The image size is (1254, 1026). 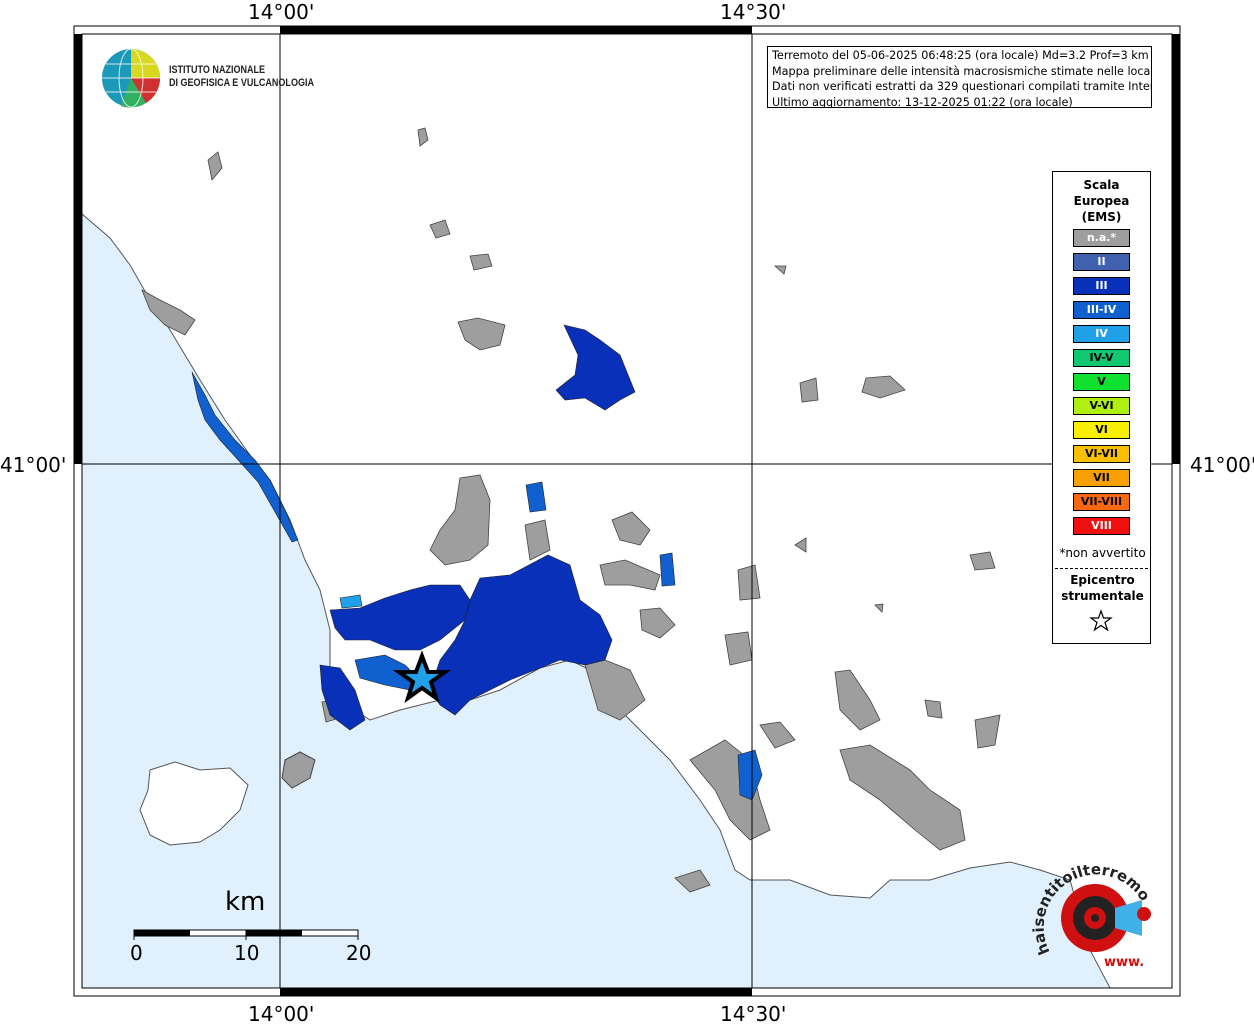 I want to click on legend-item-iv: IV, so click(x=1101, y=334).